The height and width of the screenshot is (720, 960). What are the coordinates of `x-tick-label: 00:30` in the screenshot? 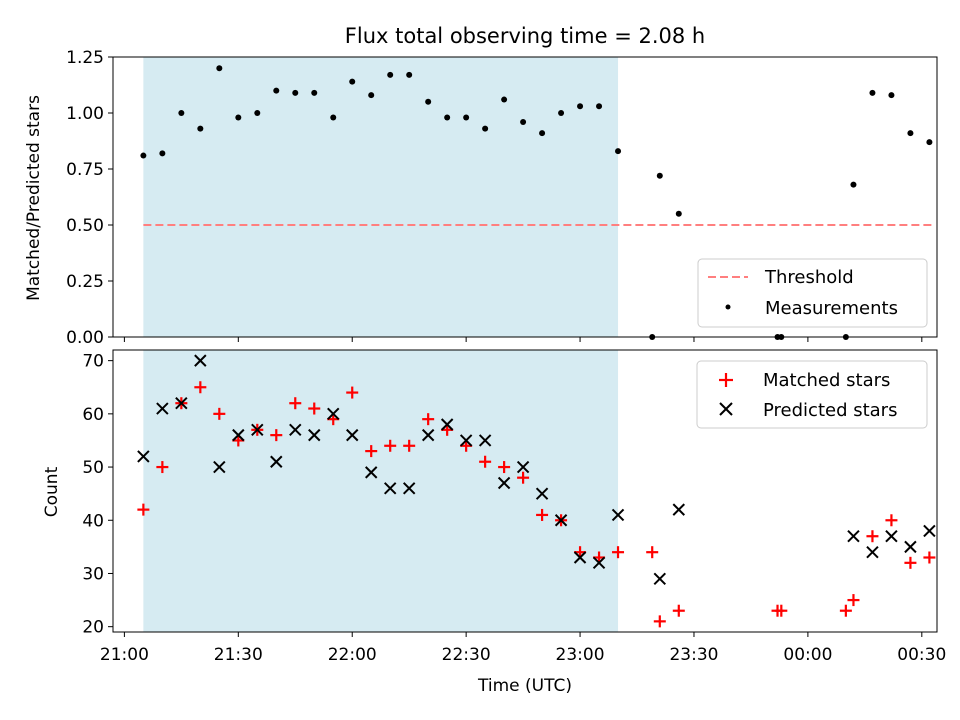 It's located at (921, 655).